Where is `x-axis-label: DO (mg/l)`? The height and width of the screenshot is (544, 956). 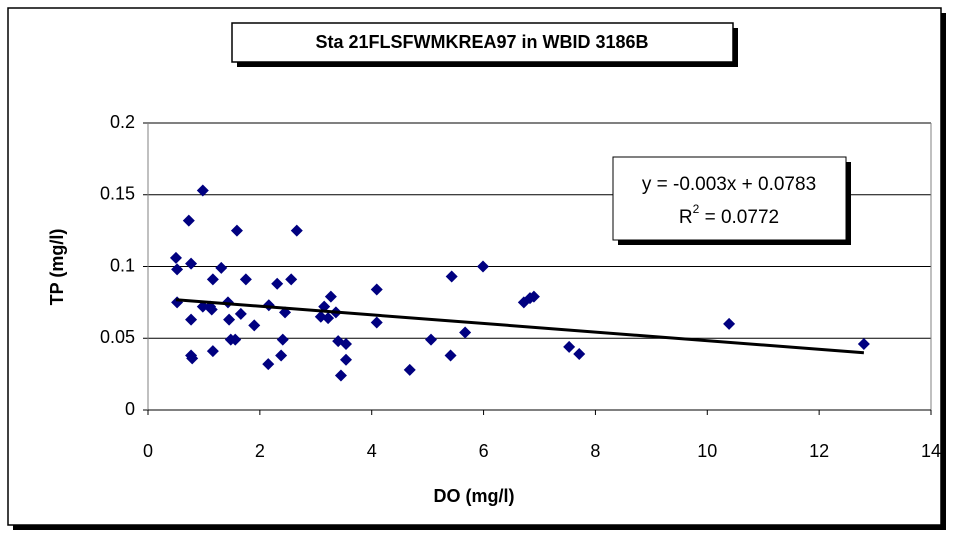 x-axis-label: DO (mg/l) is located at coordinates (474, 496).